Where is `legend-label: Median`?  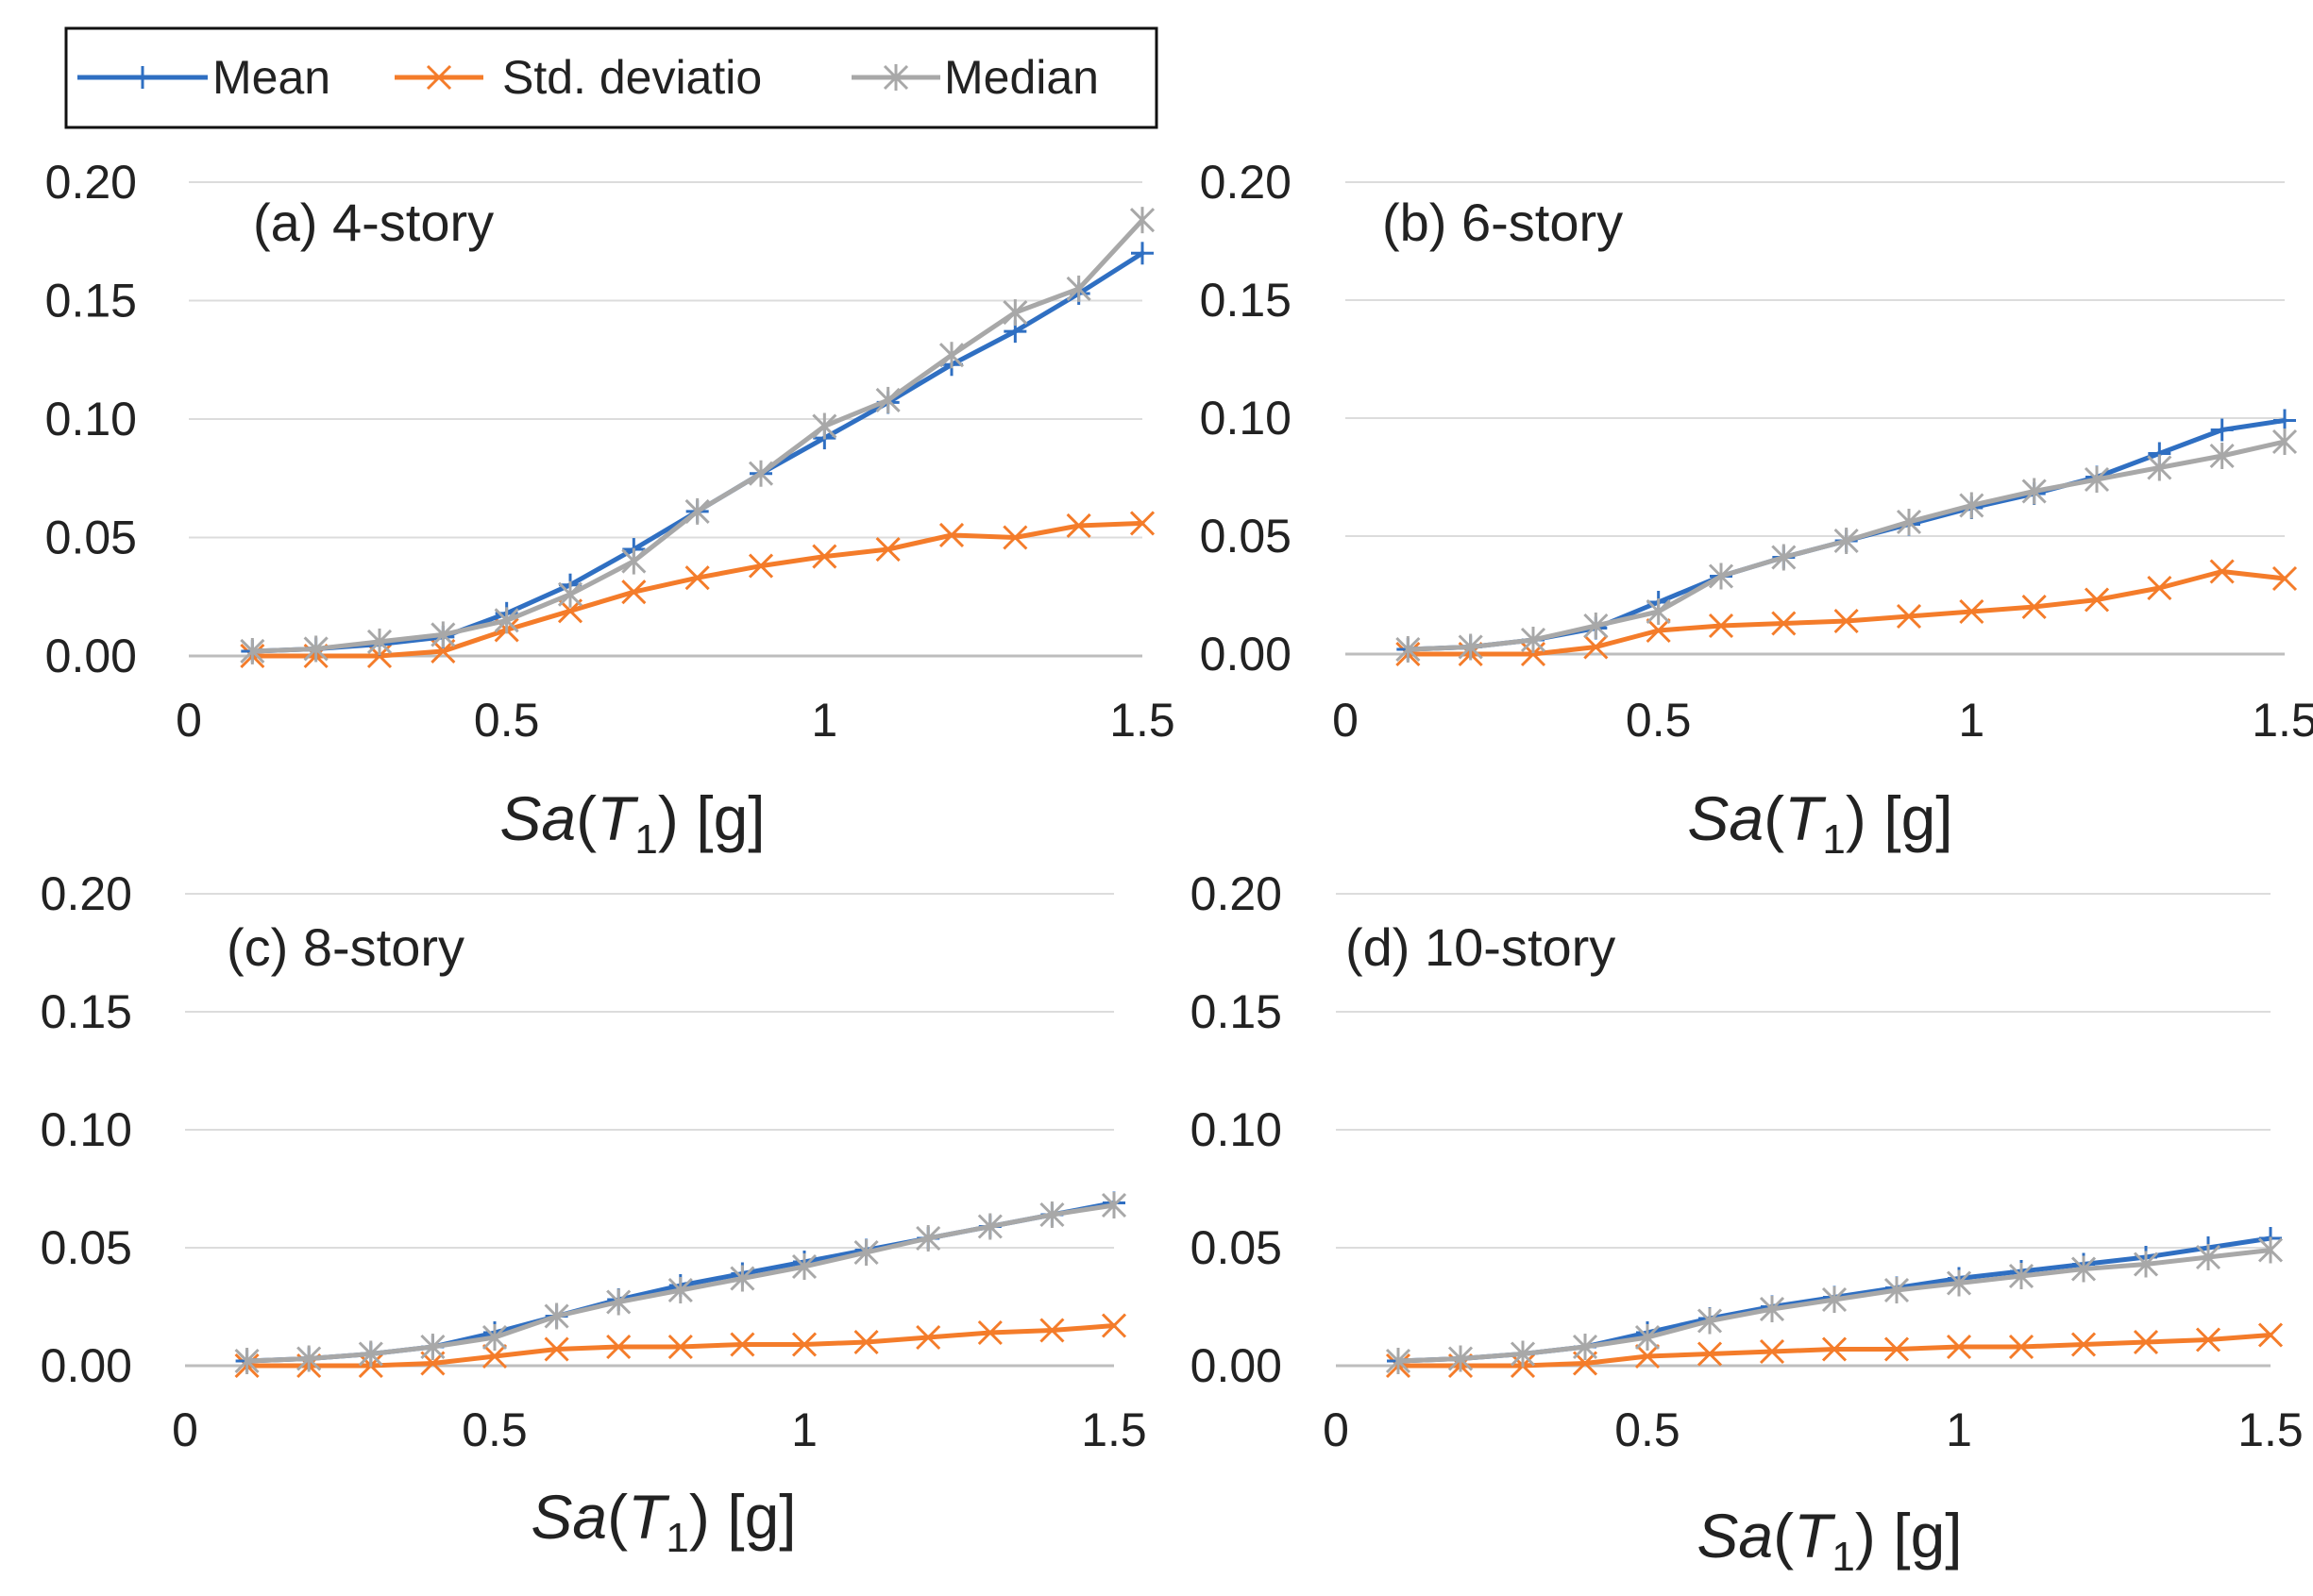
legend-label: Median is located at coordinates (1021, 77).